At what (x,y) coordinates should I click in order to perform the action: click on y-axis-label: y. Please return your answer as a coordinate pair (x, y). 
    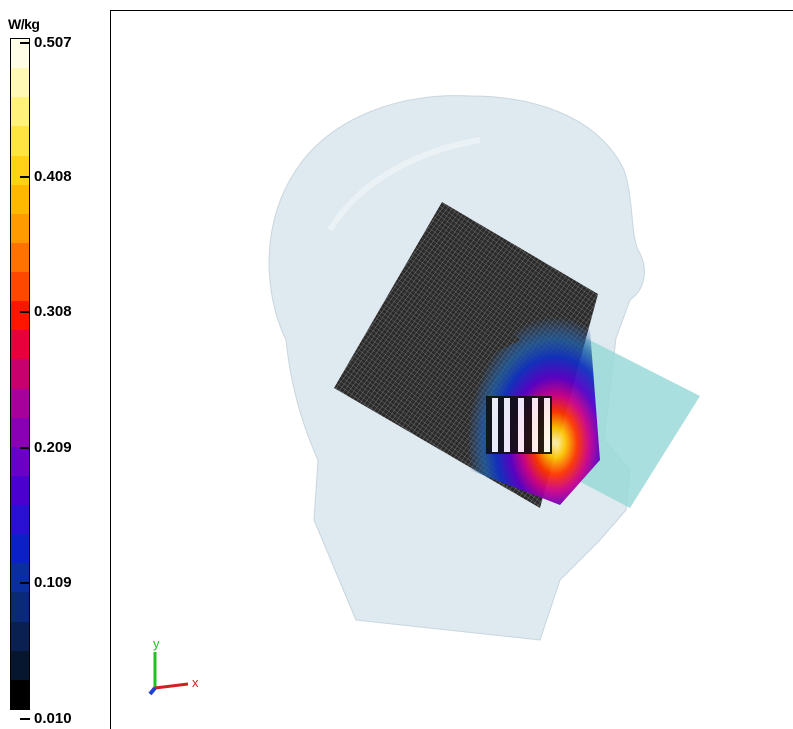
    Looking at the image, I should click on (156, 643).